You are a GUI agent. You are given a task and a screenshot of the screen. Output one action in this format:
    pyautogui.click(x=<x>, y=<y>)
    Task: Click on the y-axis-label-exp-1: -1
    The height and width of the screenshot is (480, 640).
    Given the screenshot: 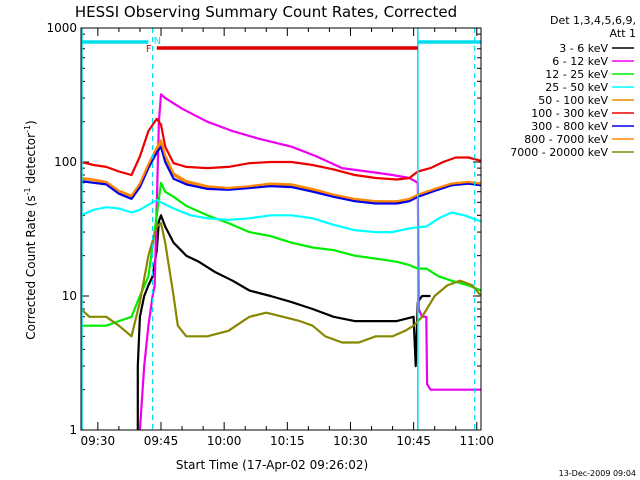 What is the action you would take?
    pyautogui.click(x=27, y=191)
    